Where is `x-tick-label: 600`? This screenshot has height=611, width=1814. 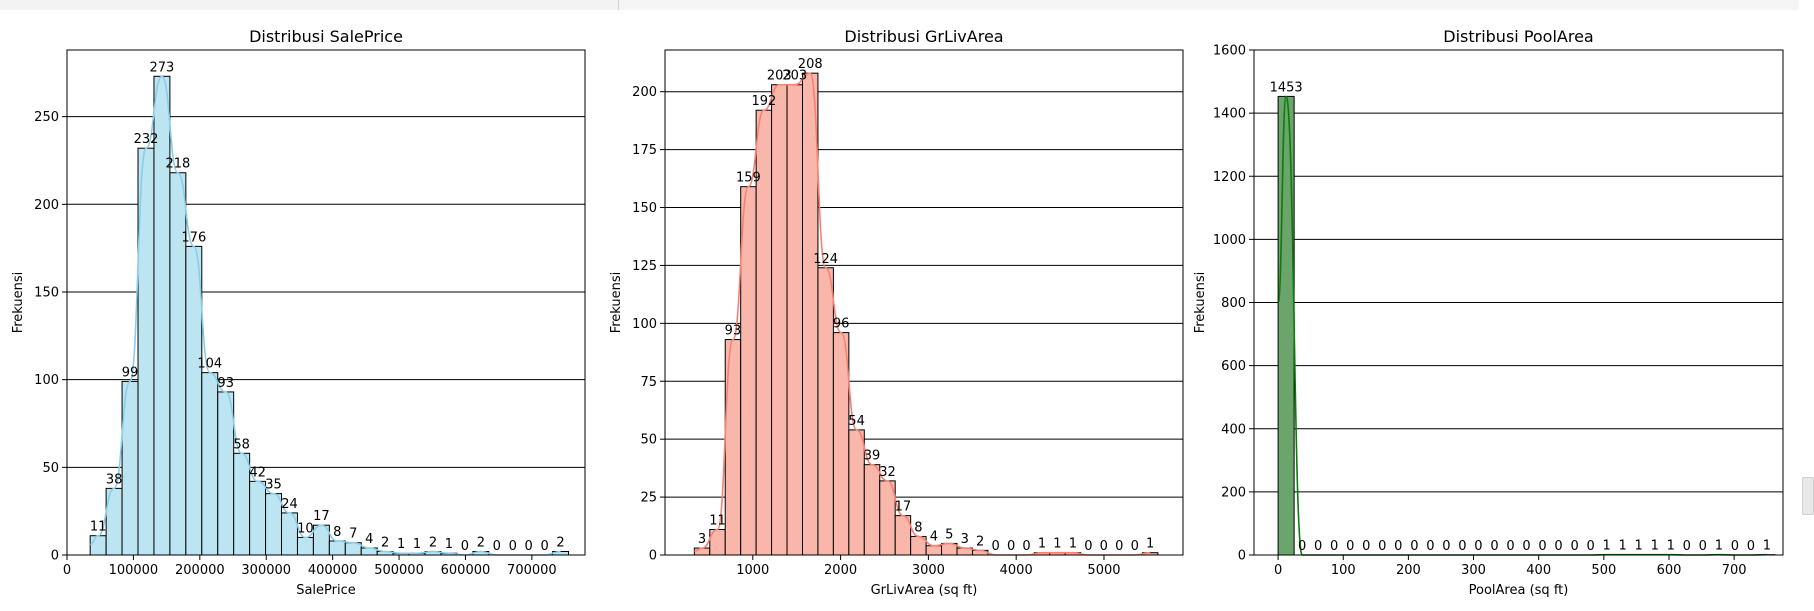
x-tick-label: 600 is located at coordinates (1669, 570).